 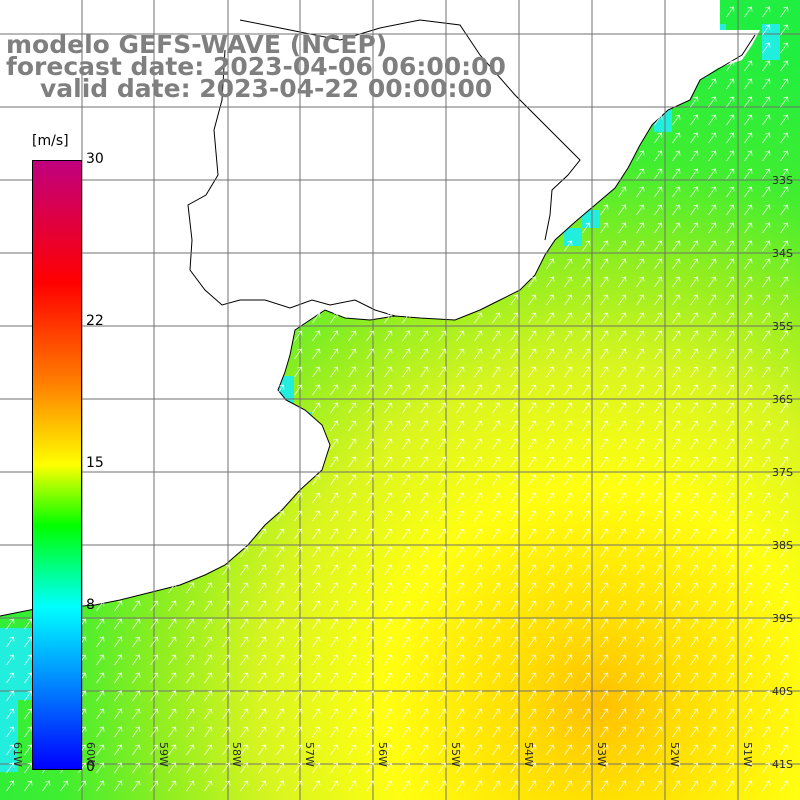 I want to click on latitude-label: 39S, so click(x=782, y=618).